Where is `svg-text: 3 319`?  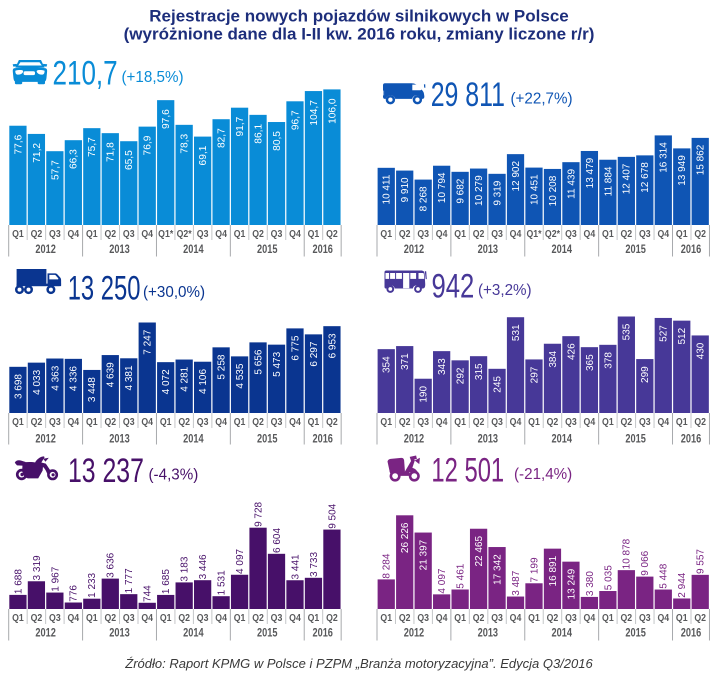 svg-text: 3 319 is located at coordinates (37, 567).